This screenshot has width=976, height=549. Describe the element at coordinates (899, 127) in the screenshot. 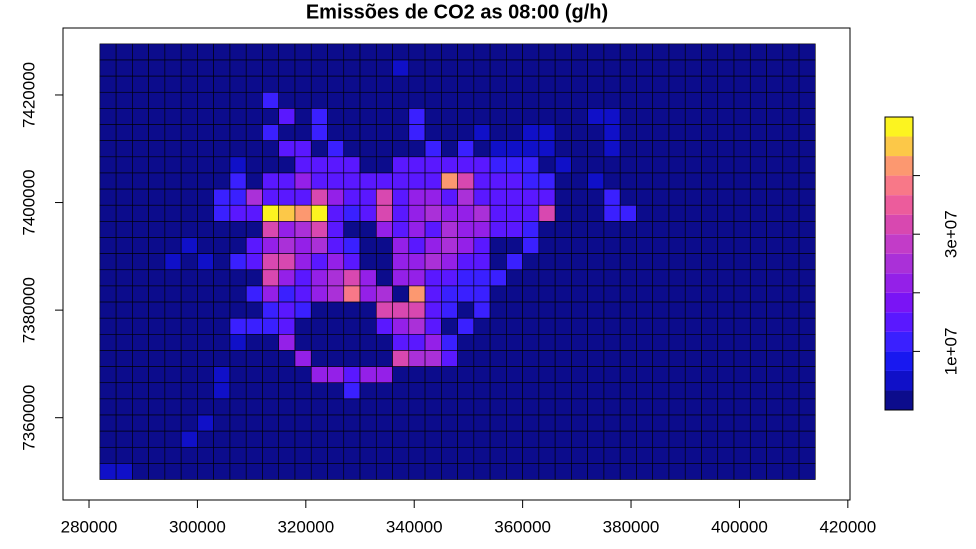

I see `colorbar-bin` at that location.